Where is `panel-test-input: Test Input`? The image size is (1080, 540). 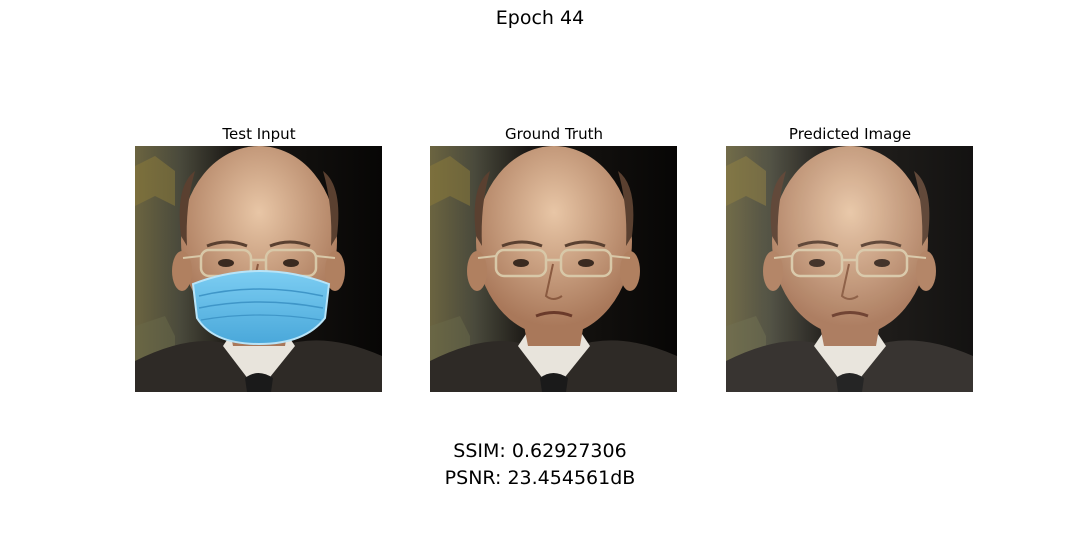 panel-test-input: Test Input is located at coordinates (259, 258).